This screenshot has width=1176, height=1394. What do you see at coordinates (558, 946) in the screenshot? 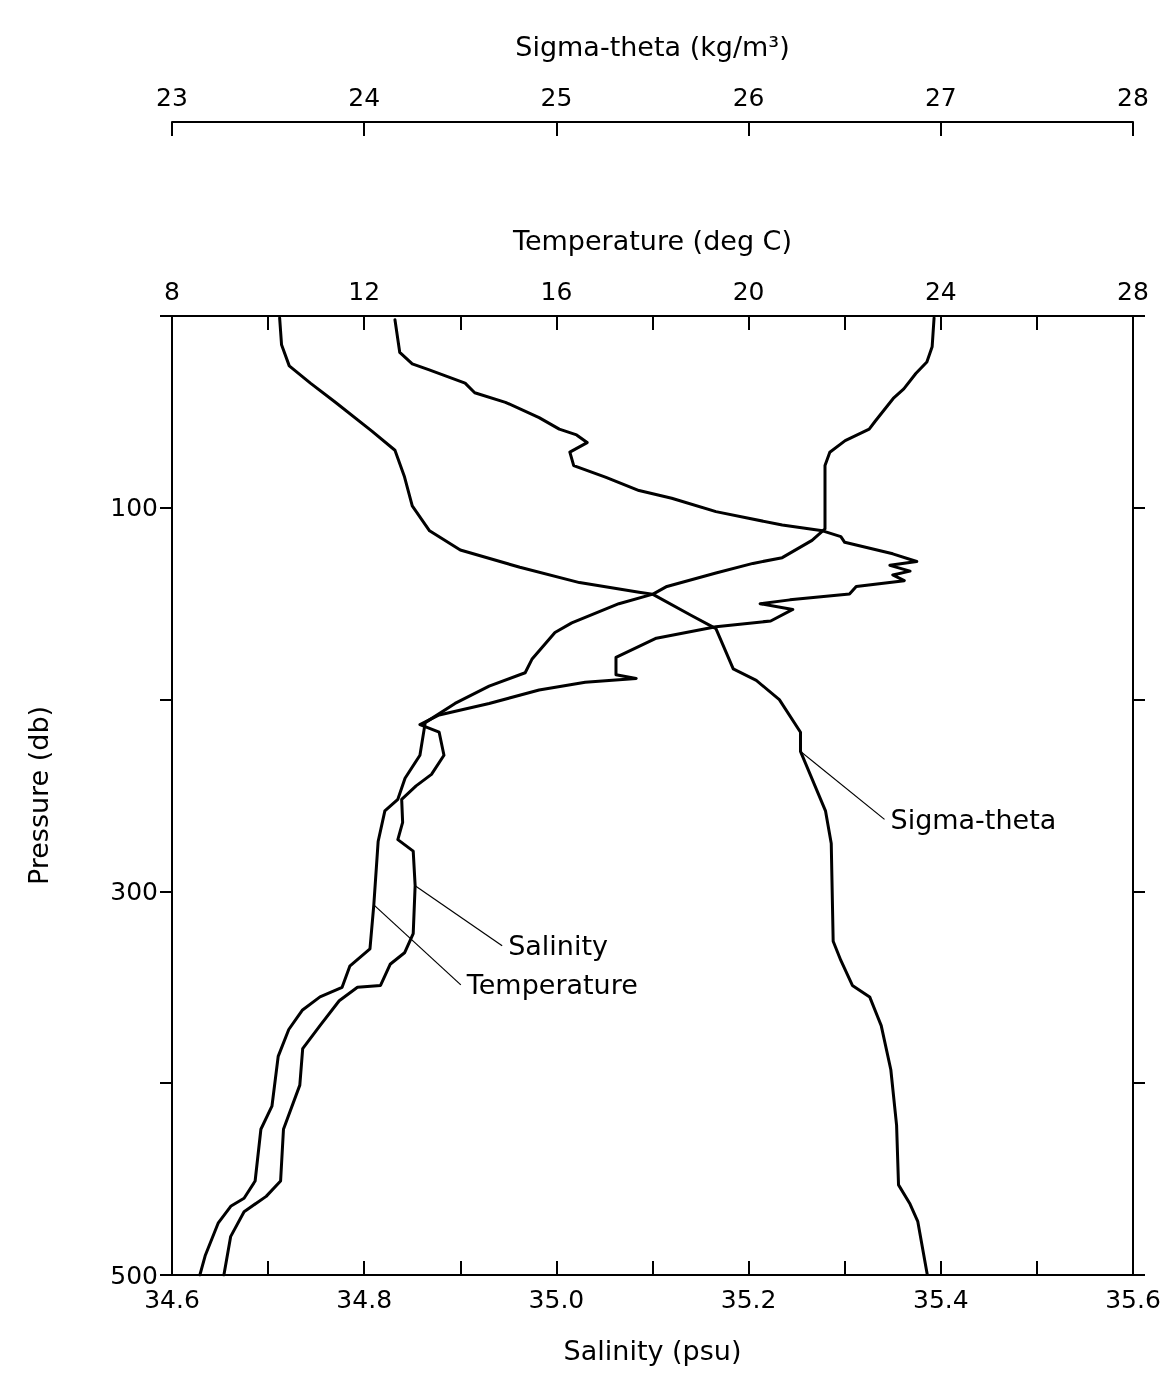
I see `text: Salinity` at bounding box center [558, 946].